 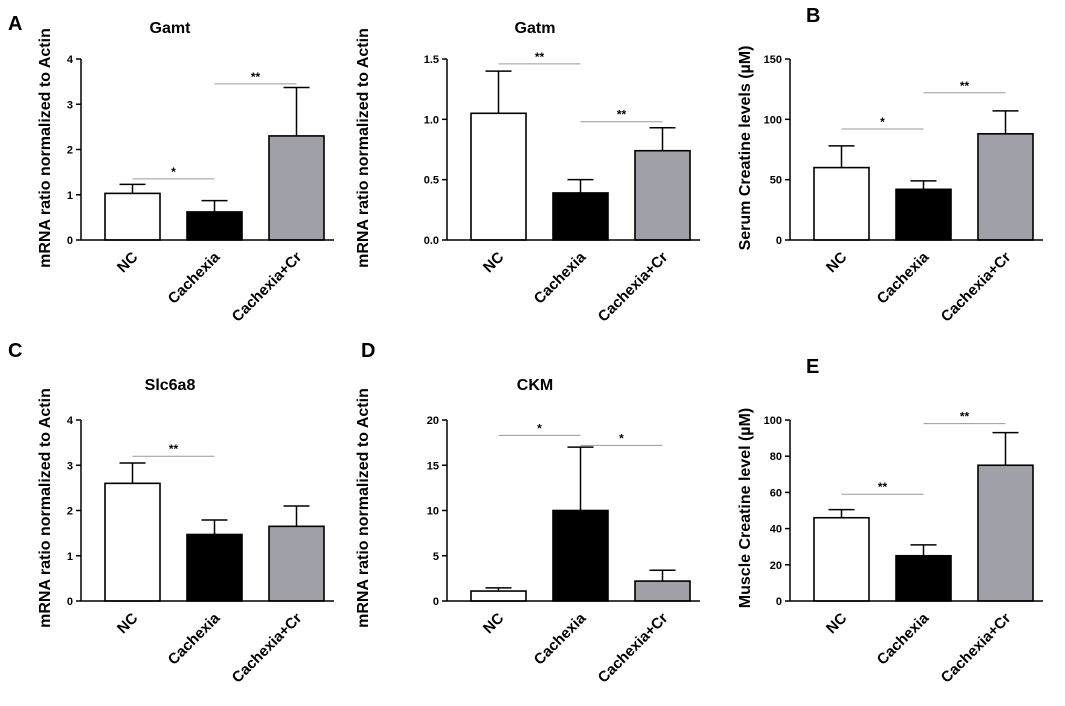 I want to click on y-tick-label: 60, so click(x=776, y=493).